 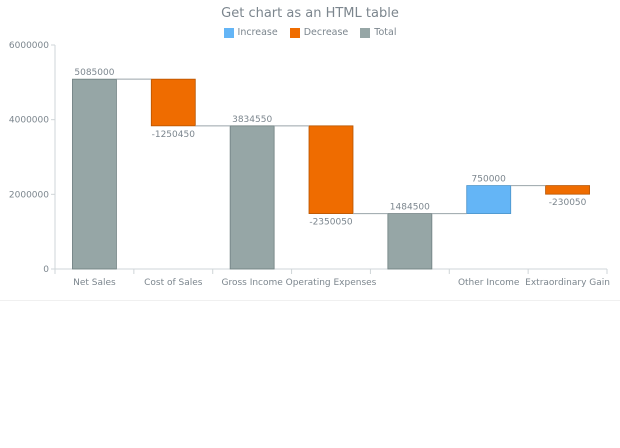 I want to click on legend-swatch-total, so click(x=365, y=32).